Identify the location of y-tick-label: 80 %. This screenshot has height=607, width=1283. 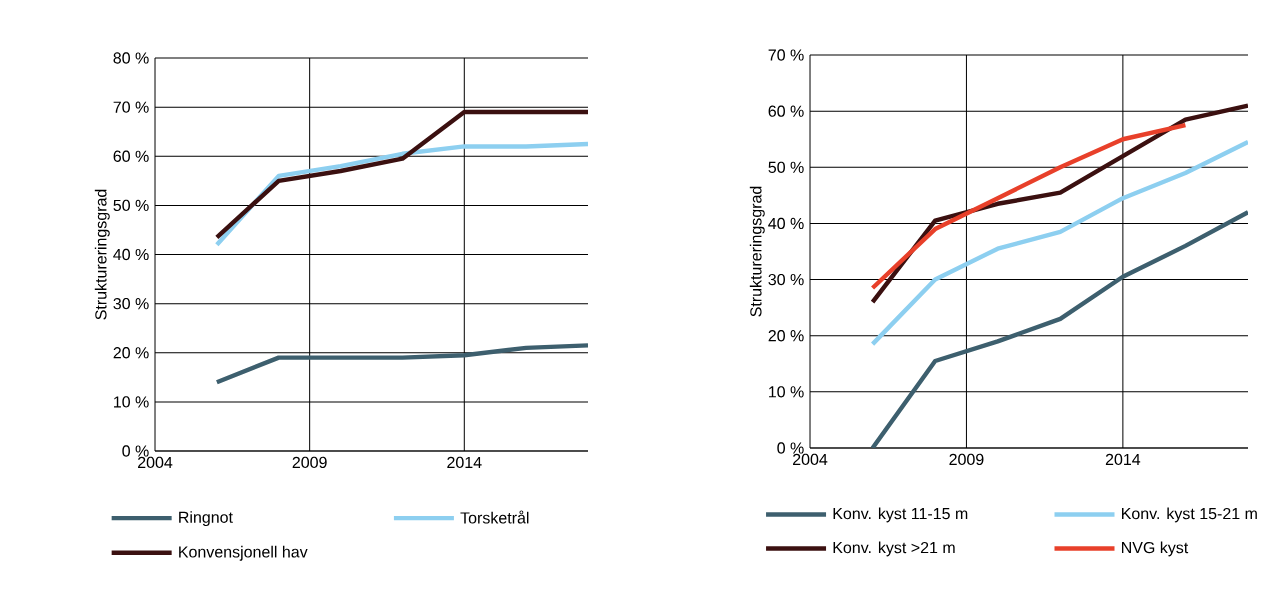
(131, 58).